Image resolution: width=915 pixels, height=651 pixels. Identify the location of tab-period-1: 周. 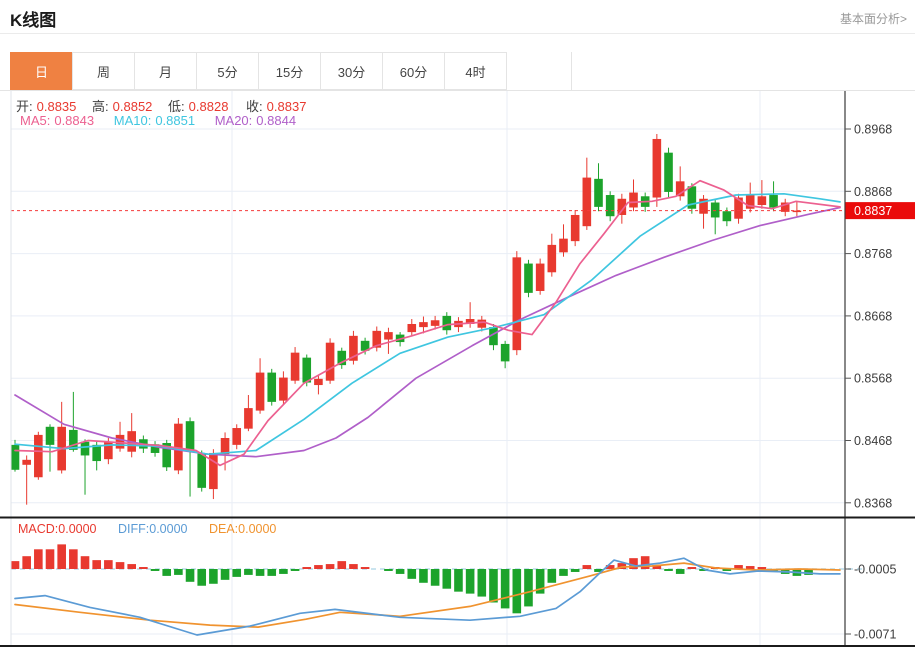
(103, 71).